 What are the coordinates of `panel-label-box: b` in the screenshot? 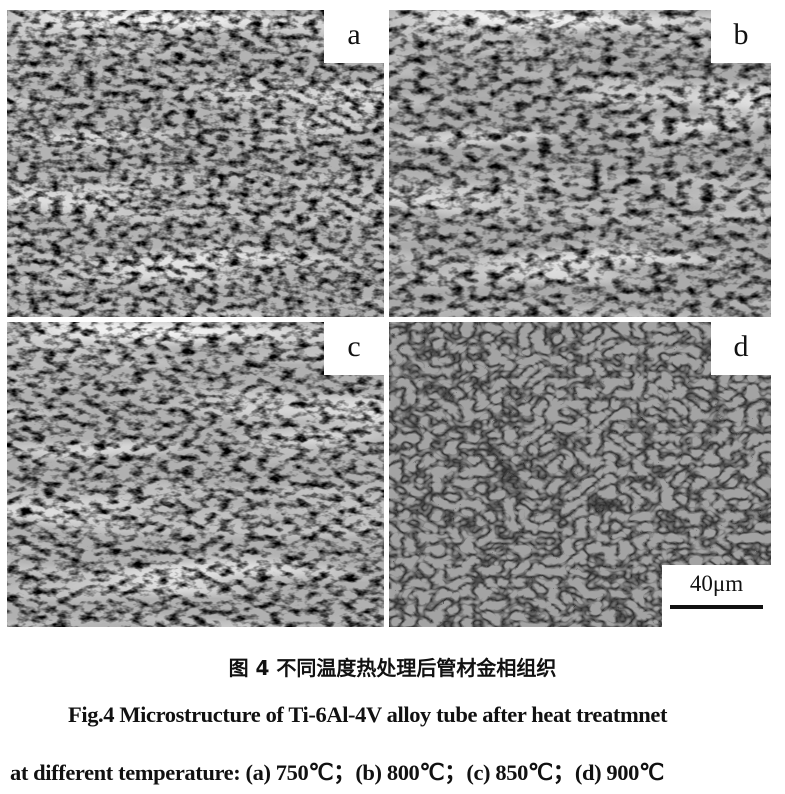 It's located at (741, 36).